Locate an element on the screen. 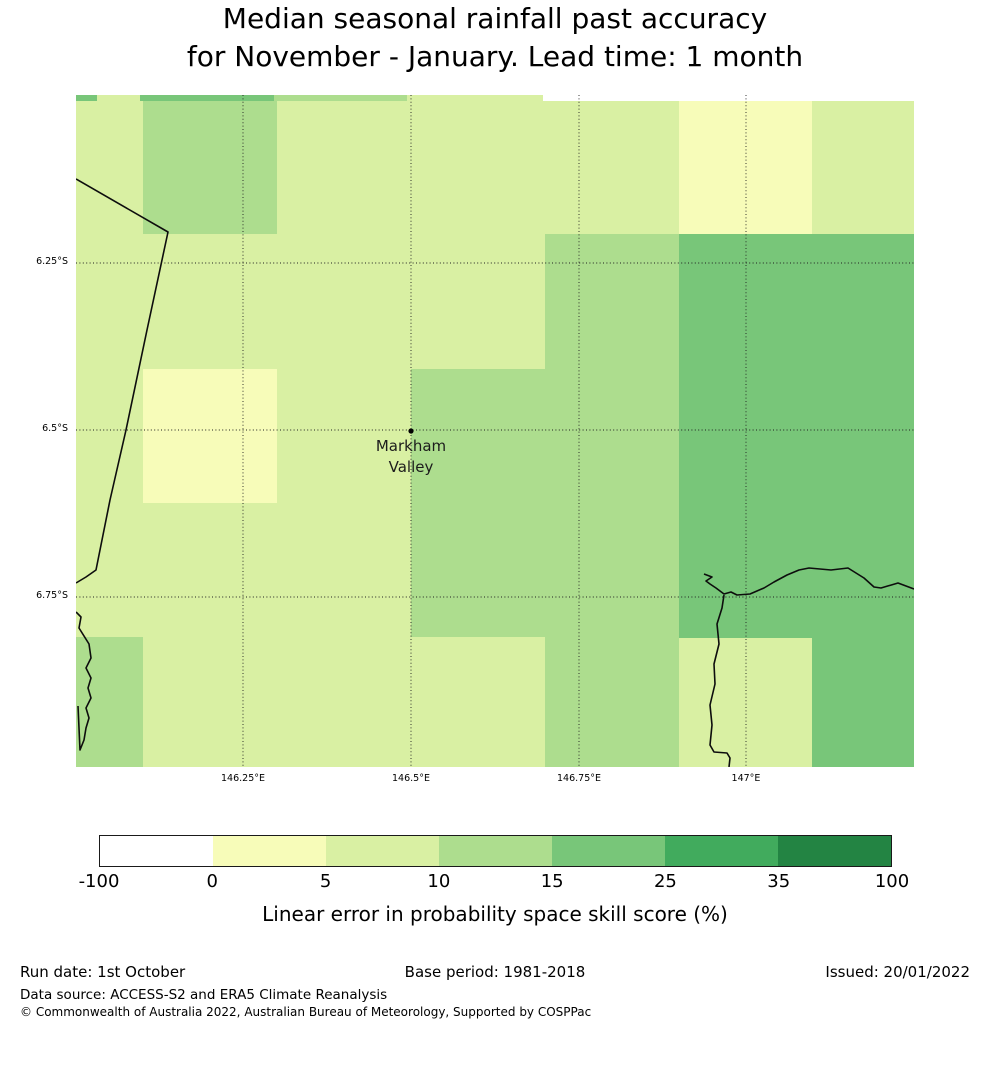  colorbar-tick-label: 100 is located at coordinates (892, 881).